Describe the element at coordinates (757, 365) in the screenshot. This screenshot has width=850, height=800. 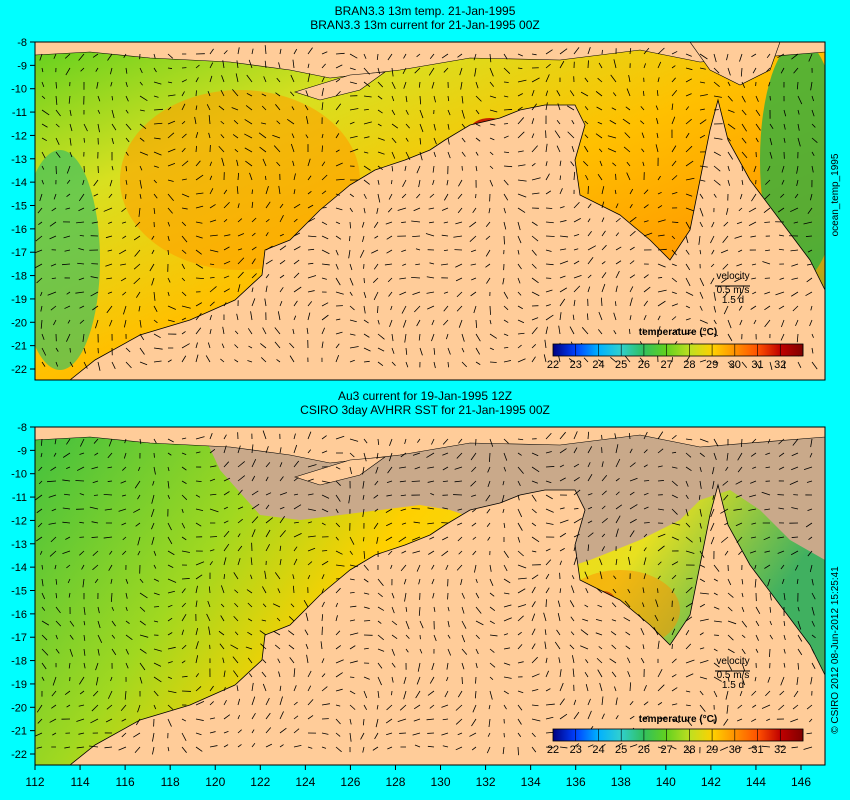
I see `top-colorbar-tick-label: 31` at that location.